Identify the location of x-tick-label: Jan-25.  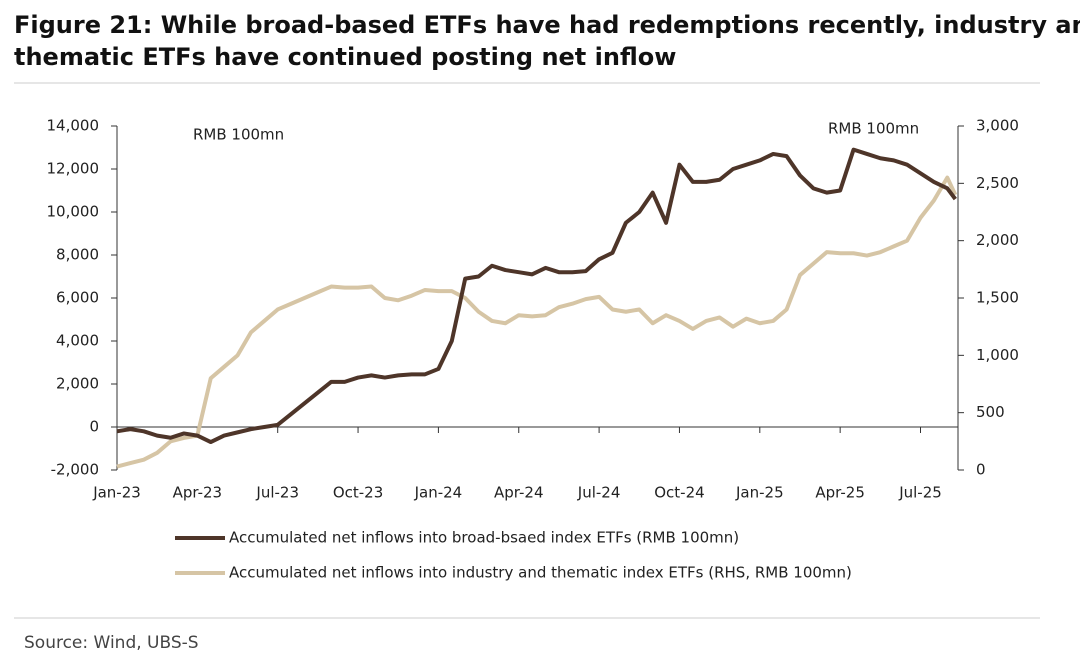
(759, 493).